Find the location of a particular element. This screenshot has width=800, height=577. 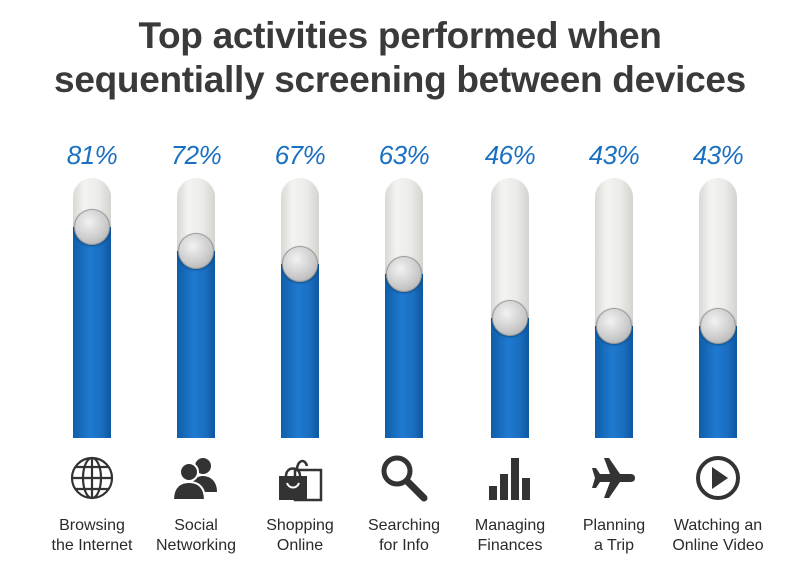

chart-title-line-1: Top activities performed when is located at coordinates (400, 35).